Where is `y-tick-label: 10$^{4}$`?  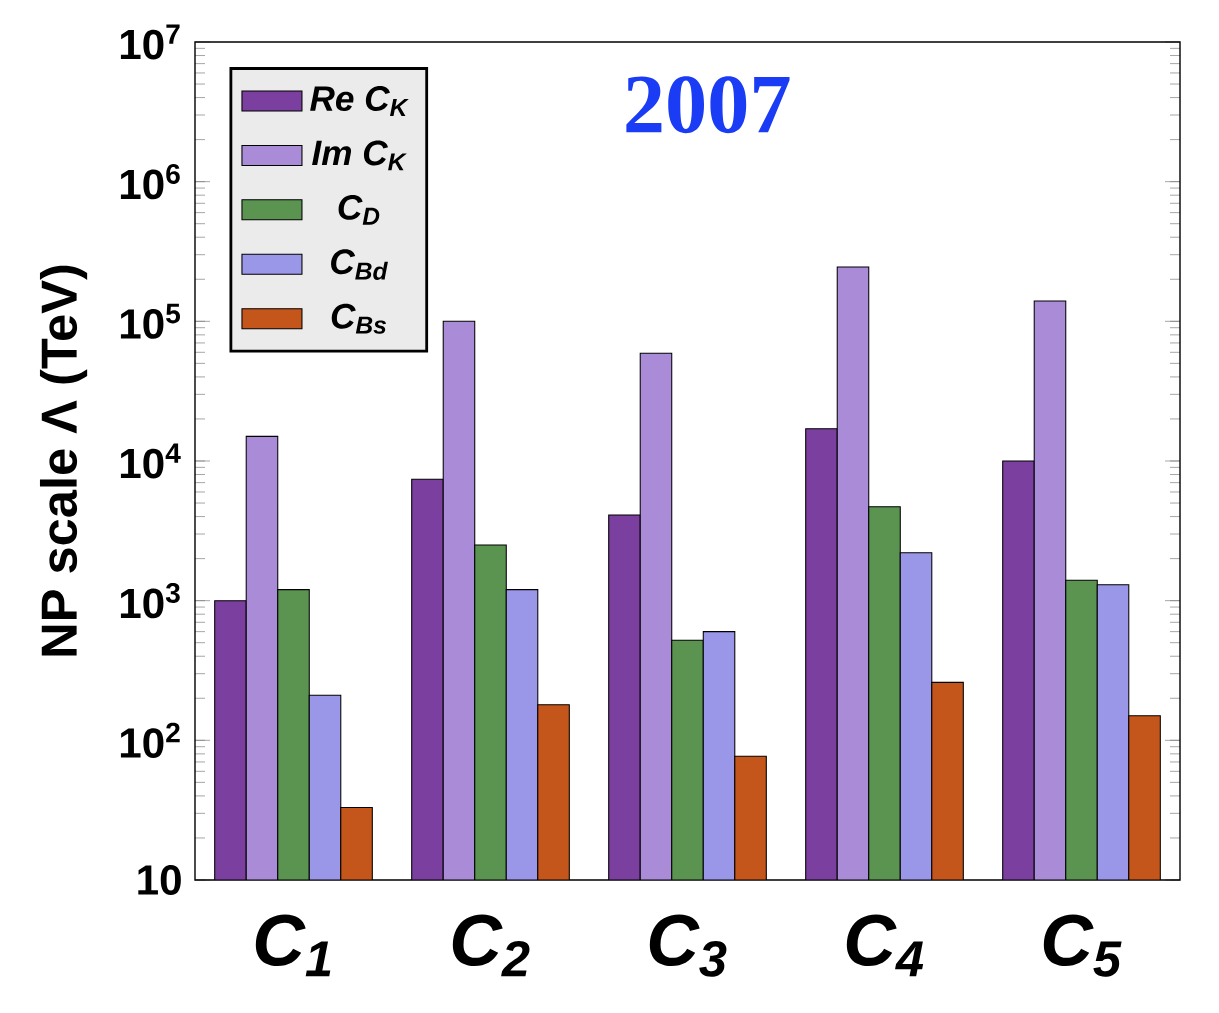 y-tick-label: 10$^{4}$ is located at coordinates (150, 461).